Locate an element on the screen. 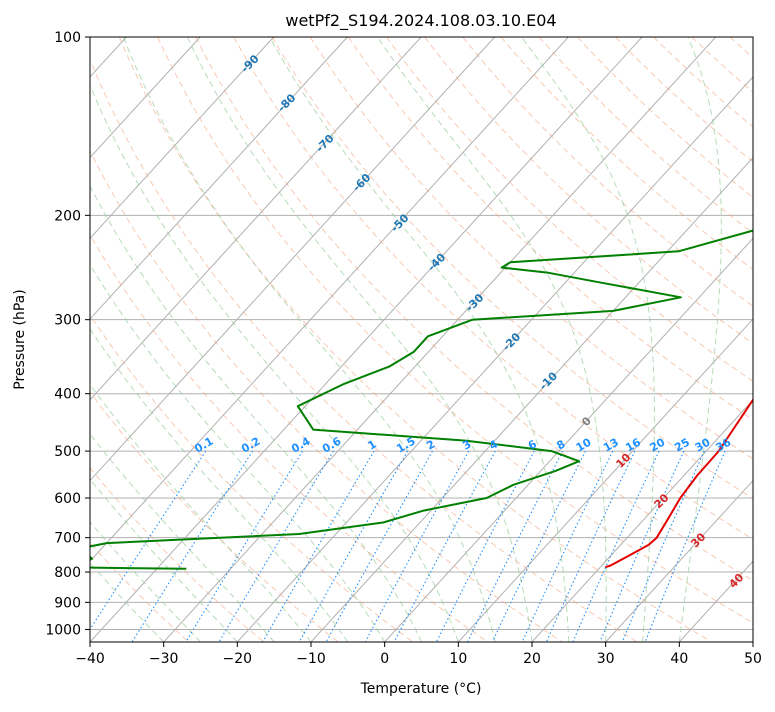  y-axis: 100 200 300 400 500 600 700 800 900 1000 is located at coordinates (67, 334).